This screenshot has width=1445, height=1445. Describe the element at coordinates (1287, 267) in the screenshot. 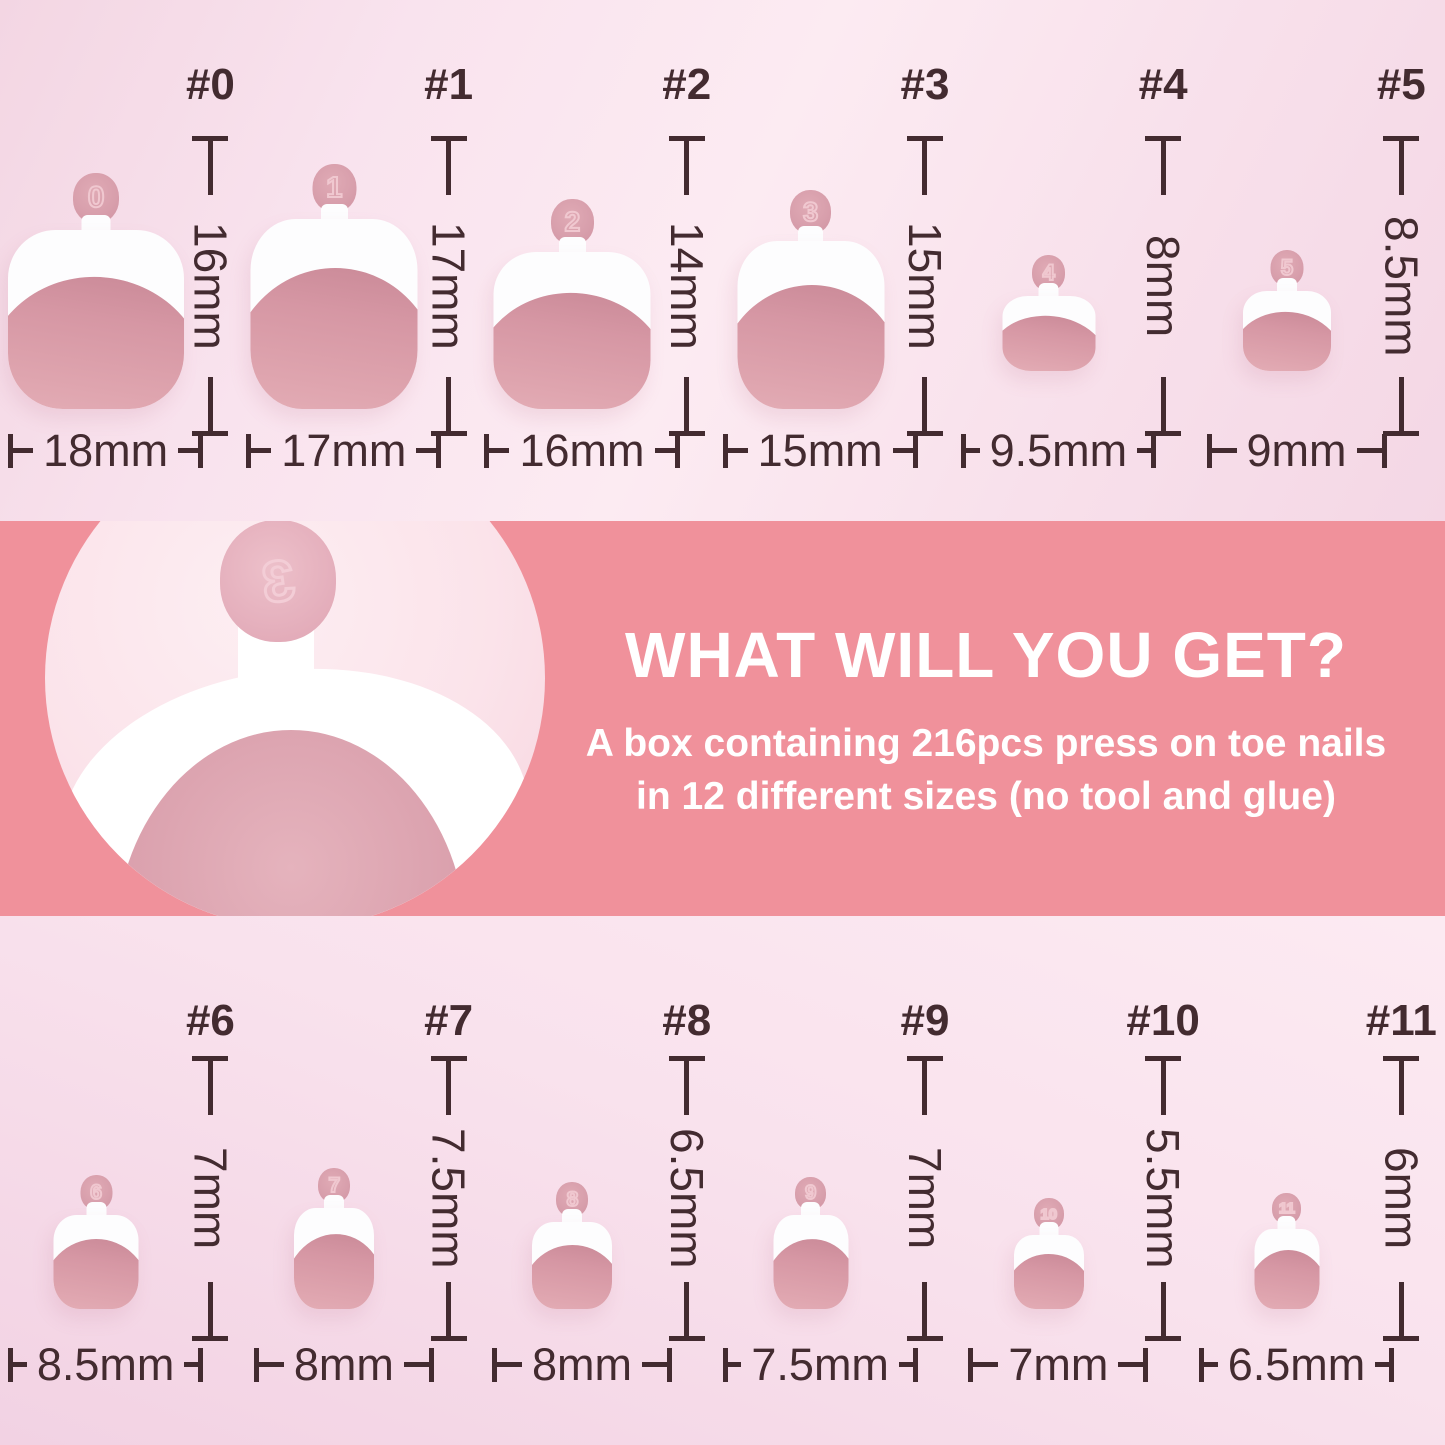

I see `nail-tab-number: 5` at that location.